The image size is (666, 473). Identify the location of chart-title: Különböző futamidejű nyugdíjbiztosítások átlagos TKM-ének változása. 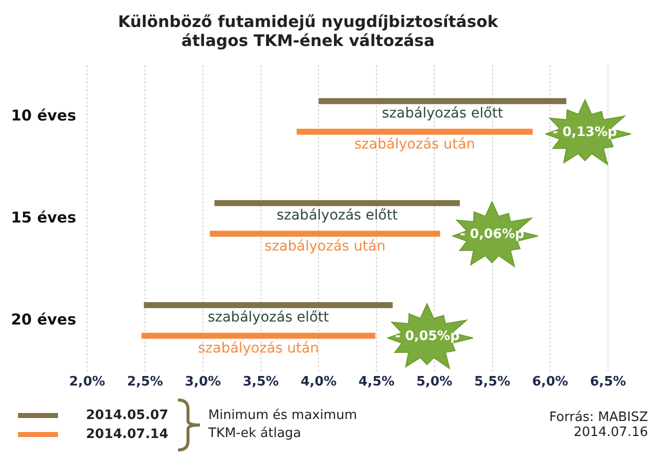
(308, 31).